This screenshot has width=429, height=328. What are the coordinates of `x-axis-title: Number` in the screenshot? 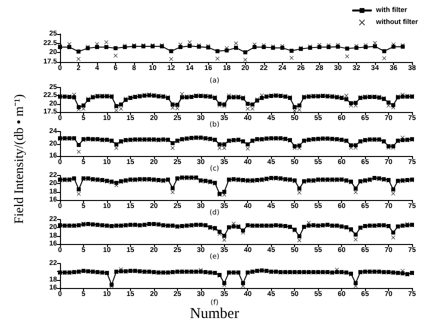 It's located at (214, 314).